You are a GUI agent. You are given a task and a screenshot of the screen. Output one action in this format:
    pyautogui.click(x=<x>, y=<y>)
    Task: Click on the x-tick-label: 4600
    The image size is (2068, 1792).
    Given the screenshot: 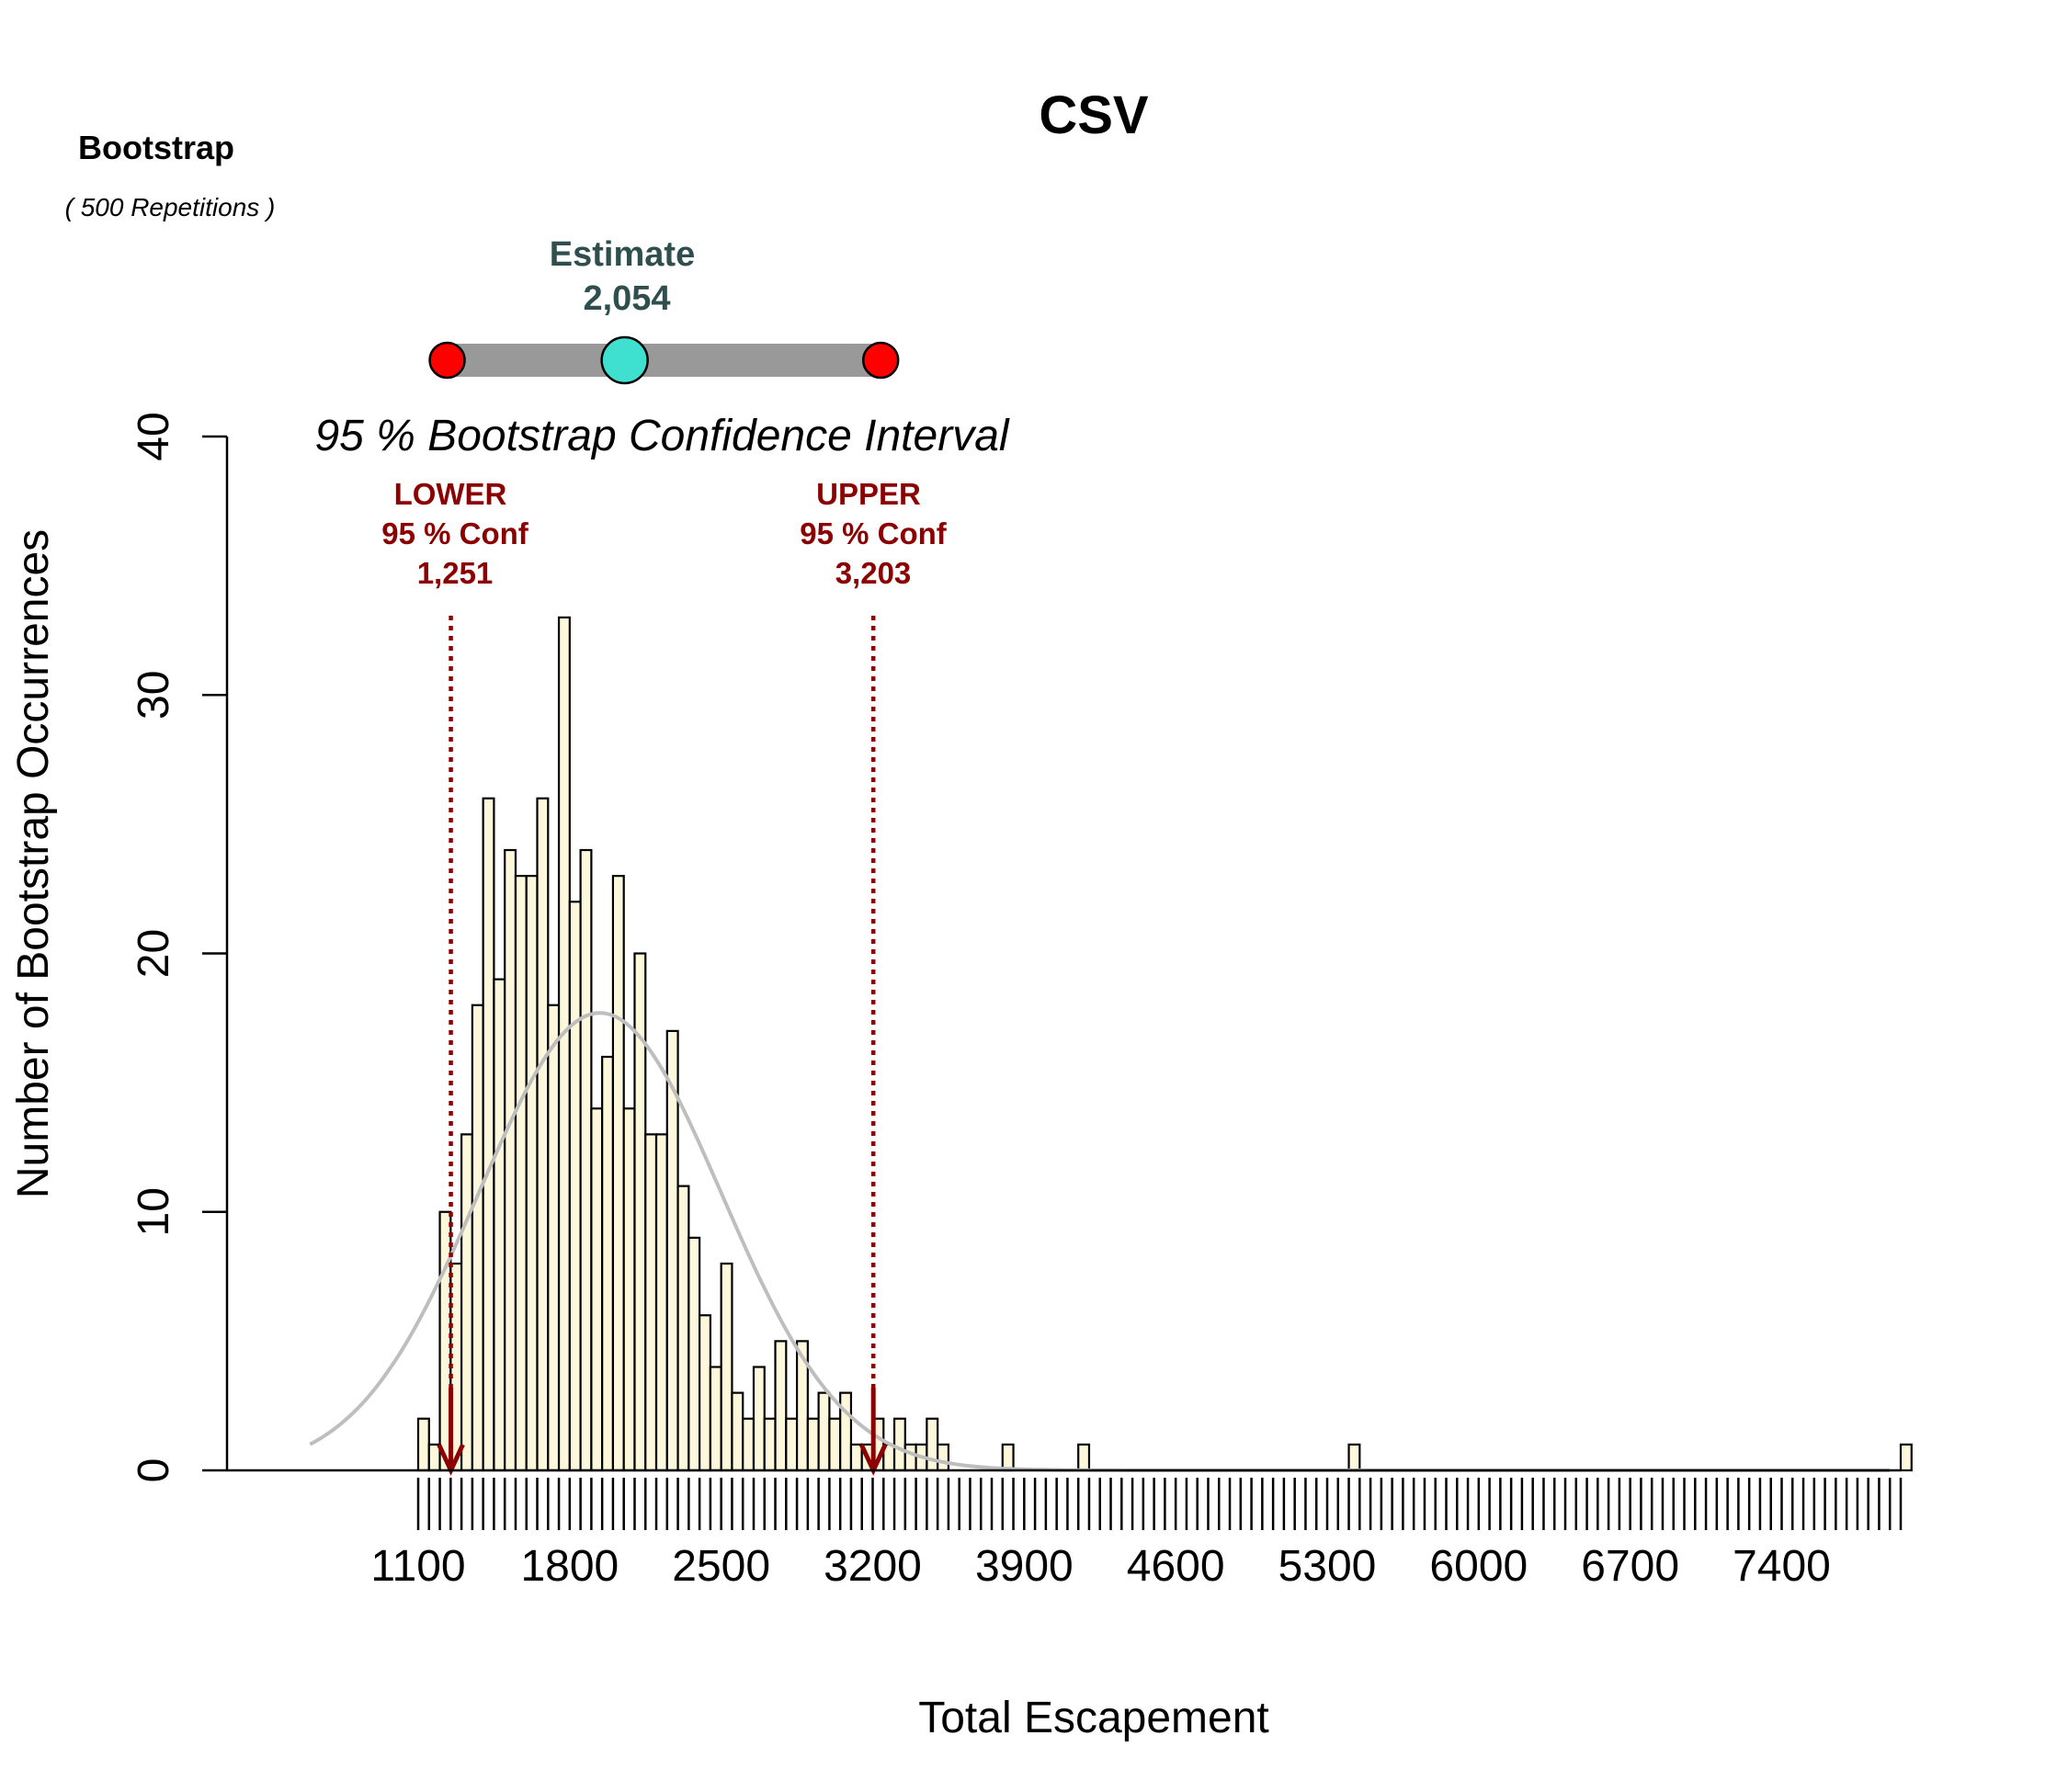 What is the action you would take?
    pyautogui.click(x=1176, y=1566)
    